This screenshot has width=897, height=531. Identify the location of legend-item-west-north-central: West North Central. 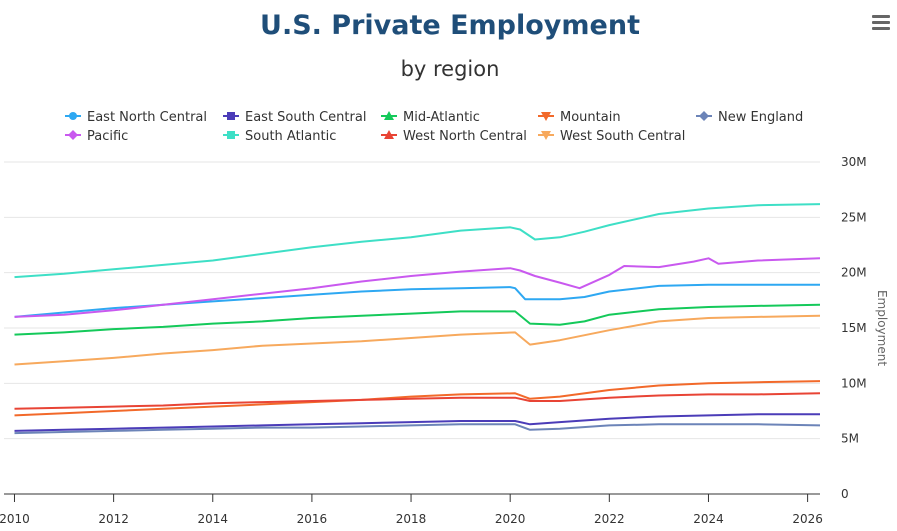
(454, 136).